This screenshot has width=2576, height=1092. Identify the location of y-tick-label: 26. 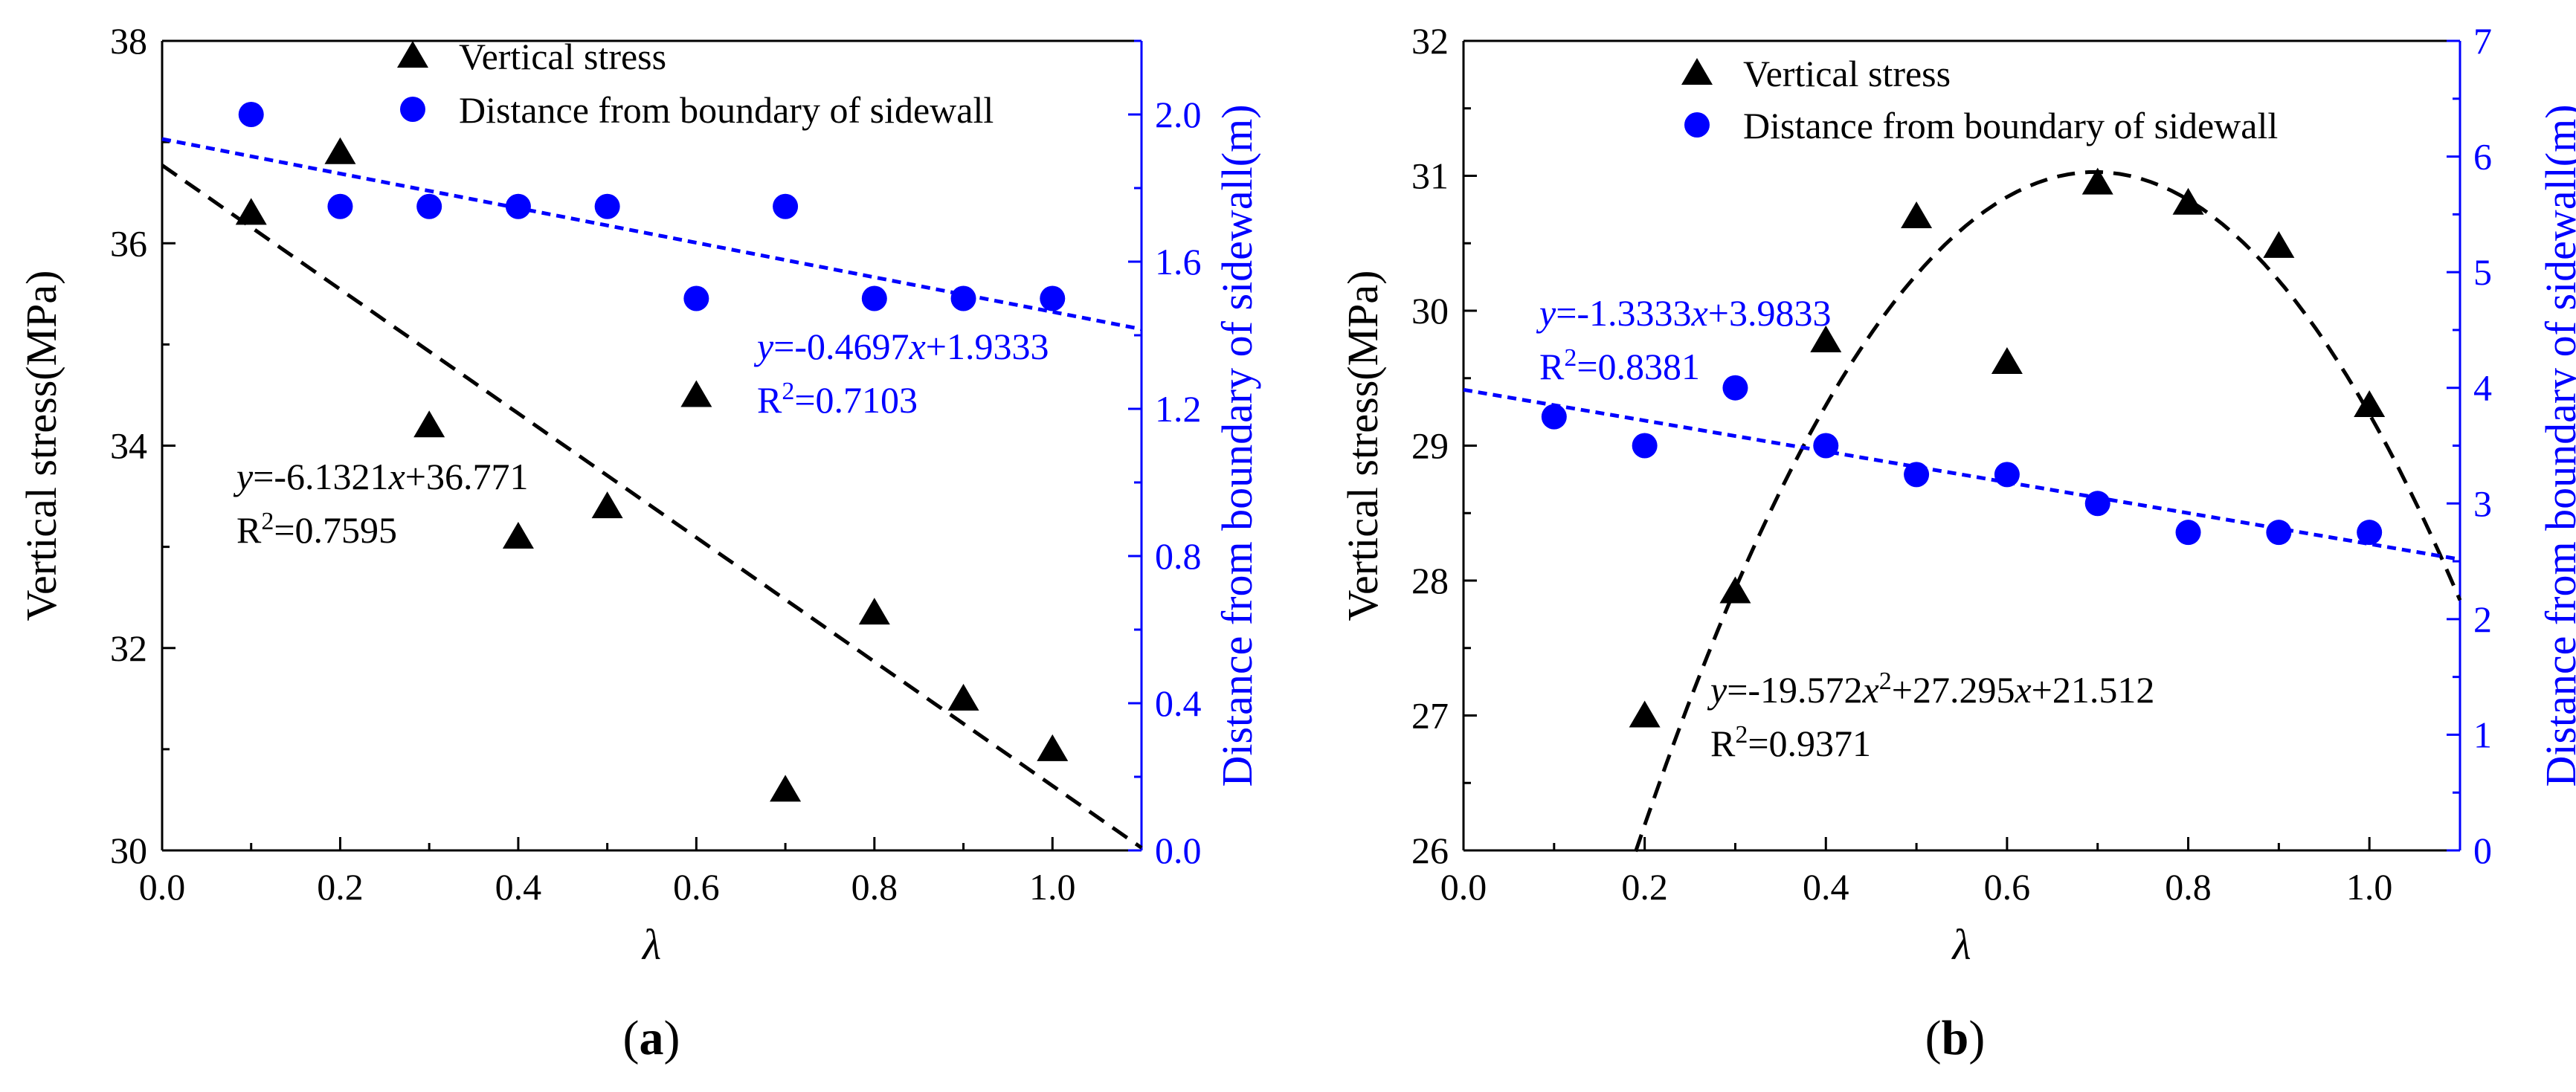
(1430, 850).